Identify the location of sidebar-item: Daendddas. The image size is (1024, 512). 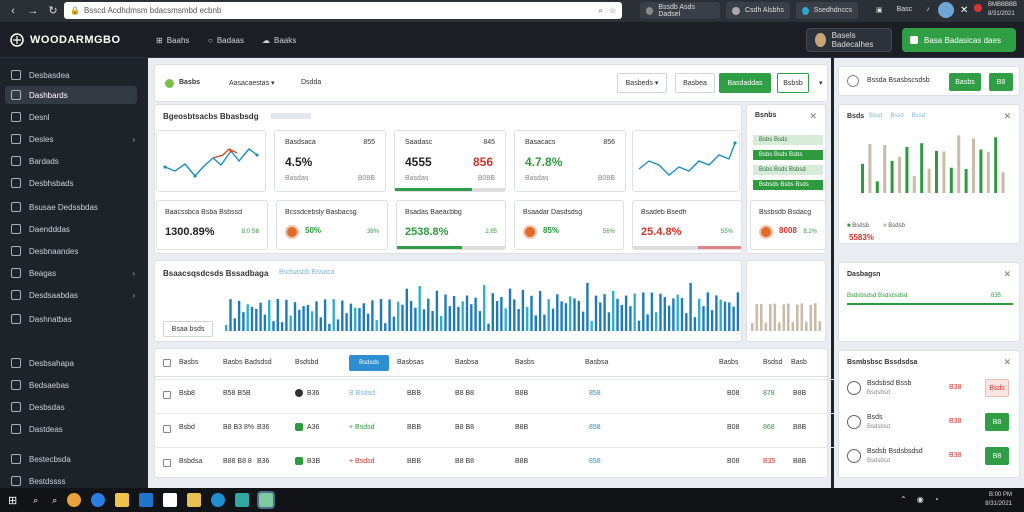
(71, 229).